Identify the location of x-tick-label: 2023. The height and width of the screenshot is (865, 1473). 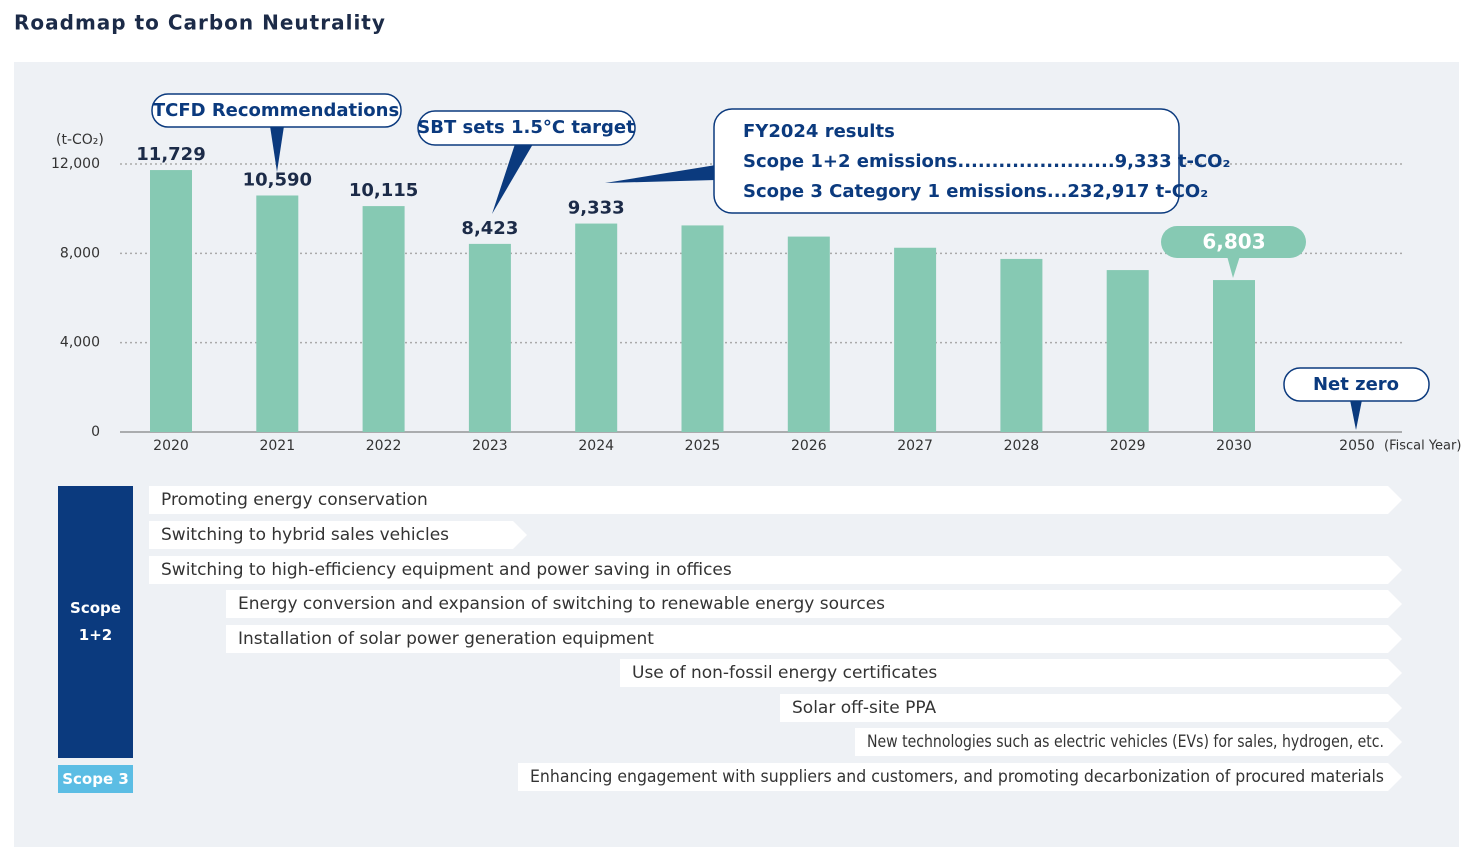
(490, 446).